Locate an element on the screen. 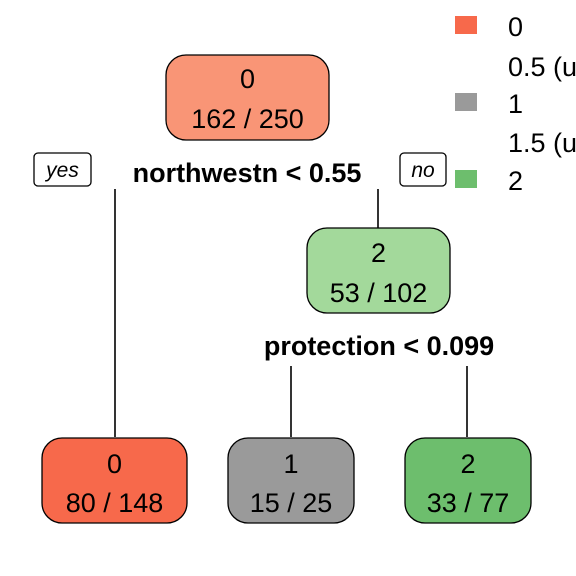  leaf-middle-class: 1 is located at coordinates (290, 464).